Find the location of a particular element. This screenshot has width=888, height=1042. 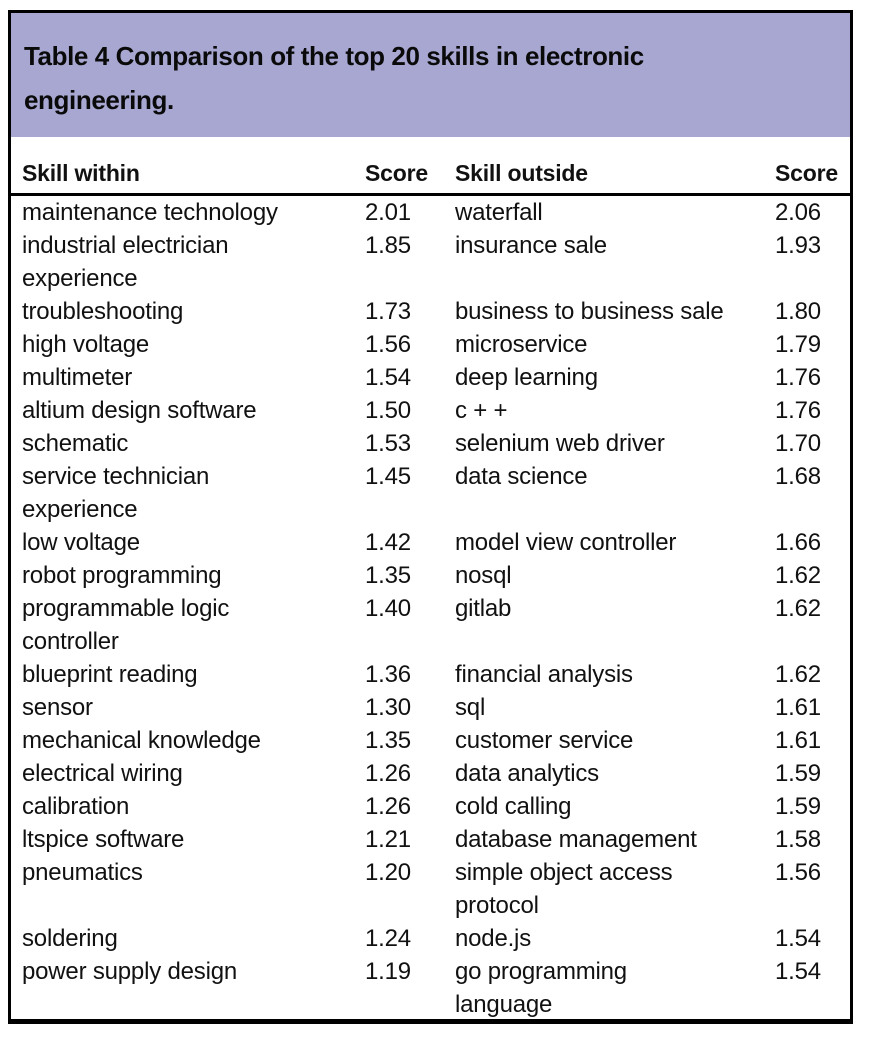

skill-outside-cell: database management is located at coordinates (576, 839).